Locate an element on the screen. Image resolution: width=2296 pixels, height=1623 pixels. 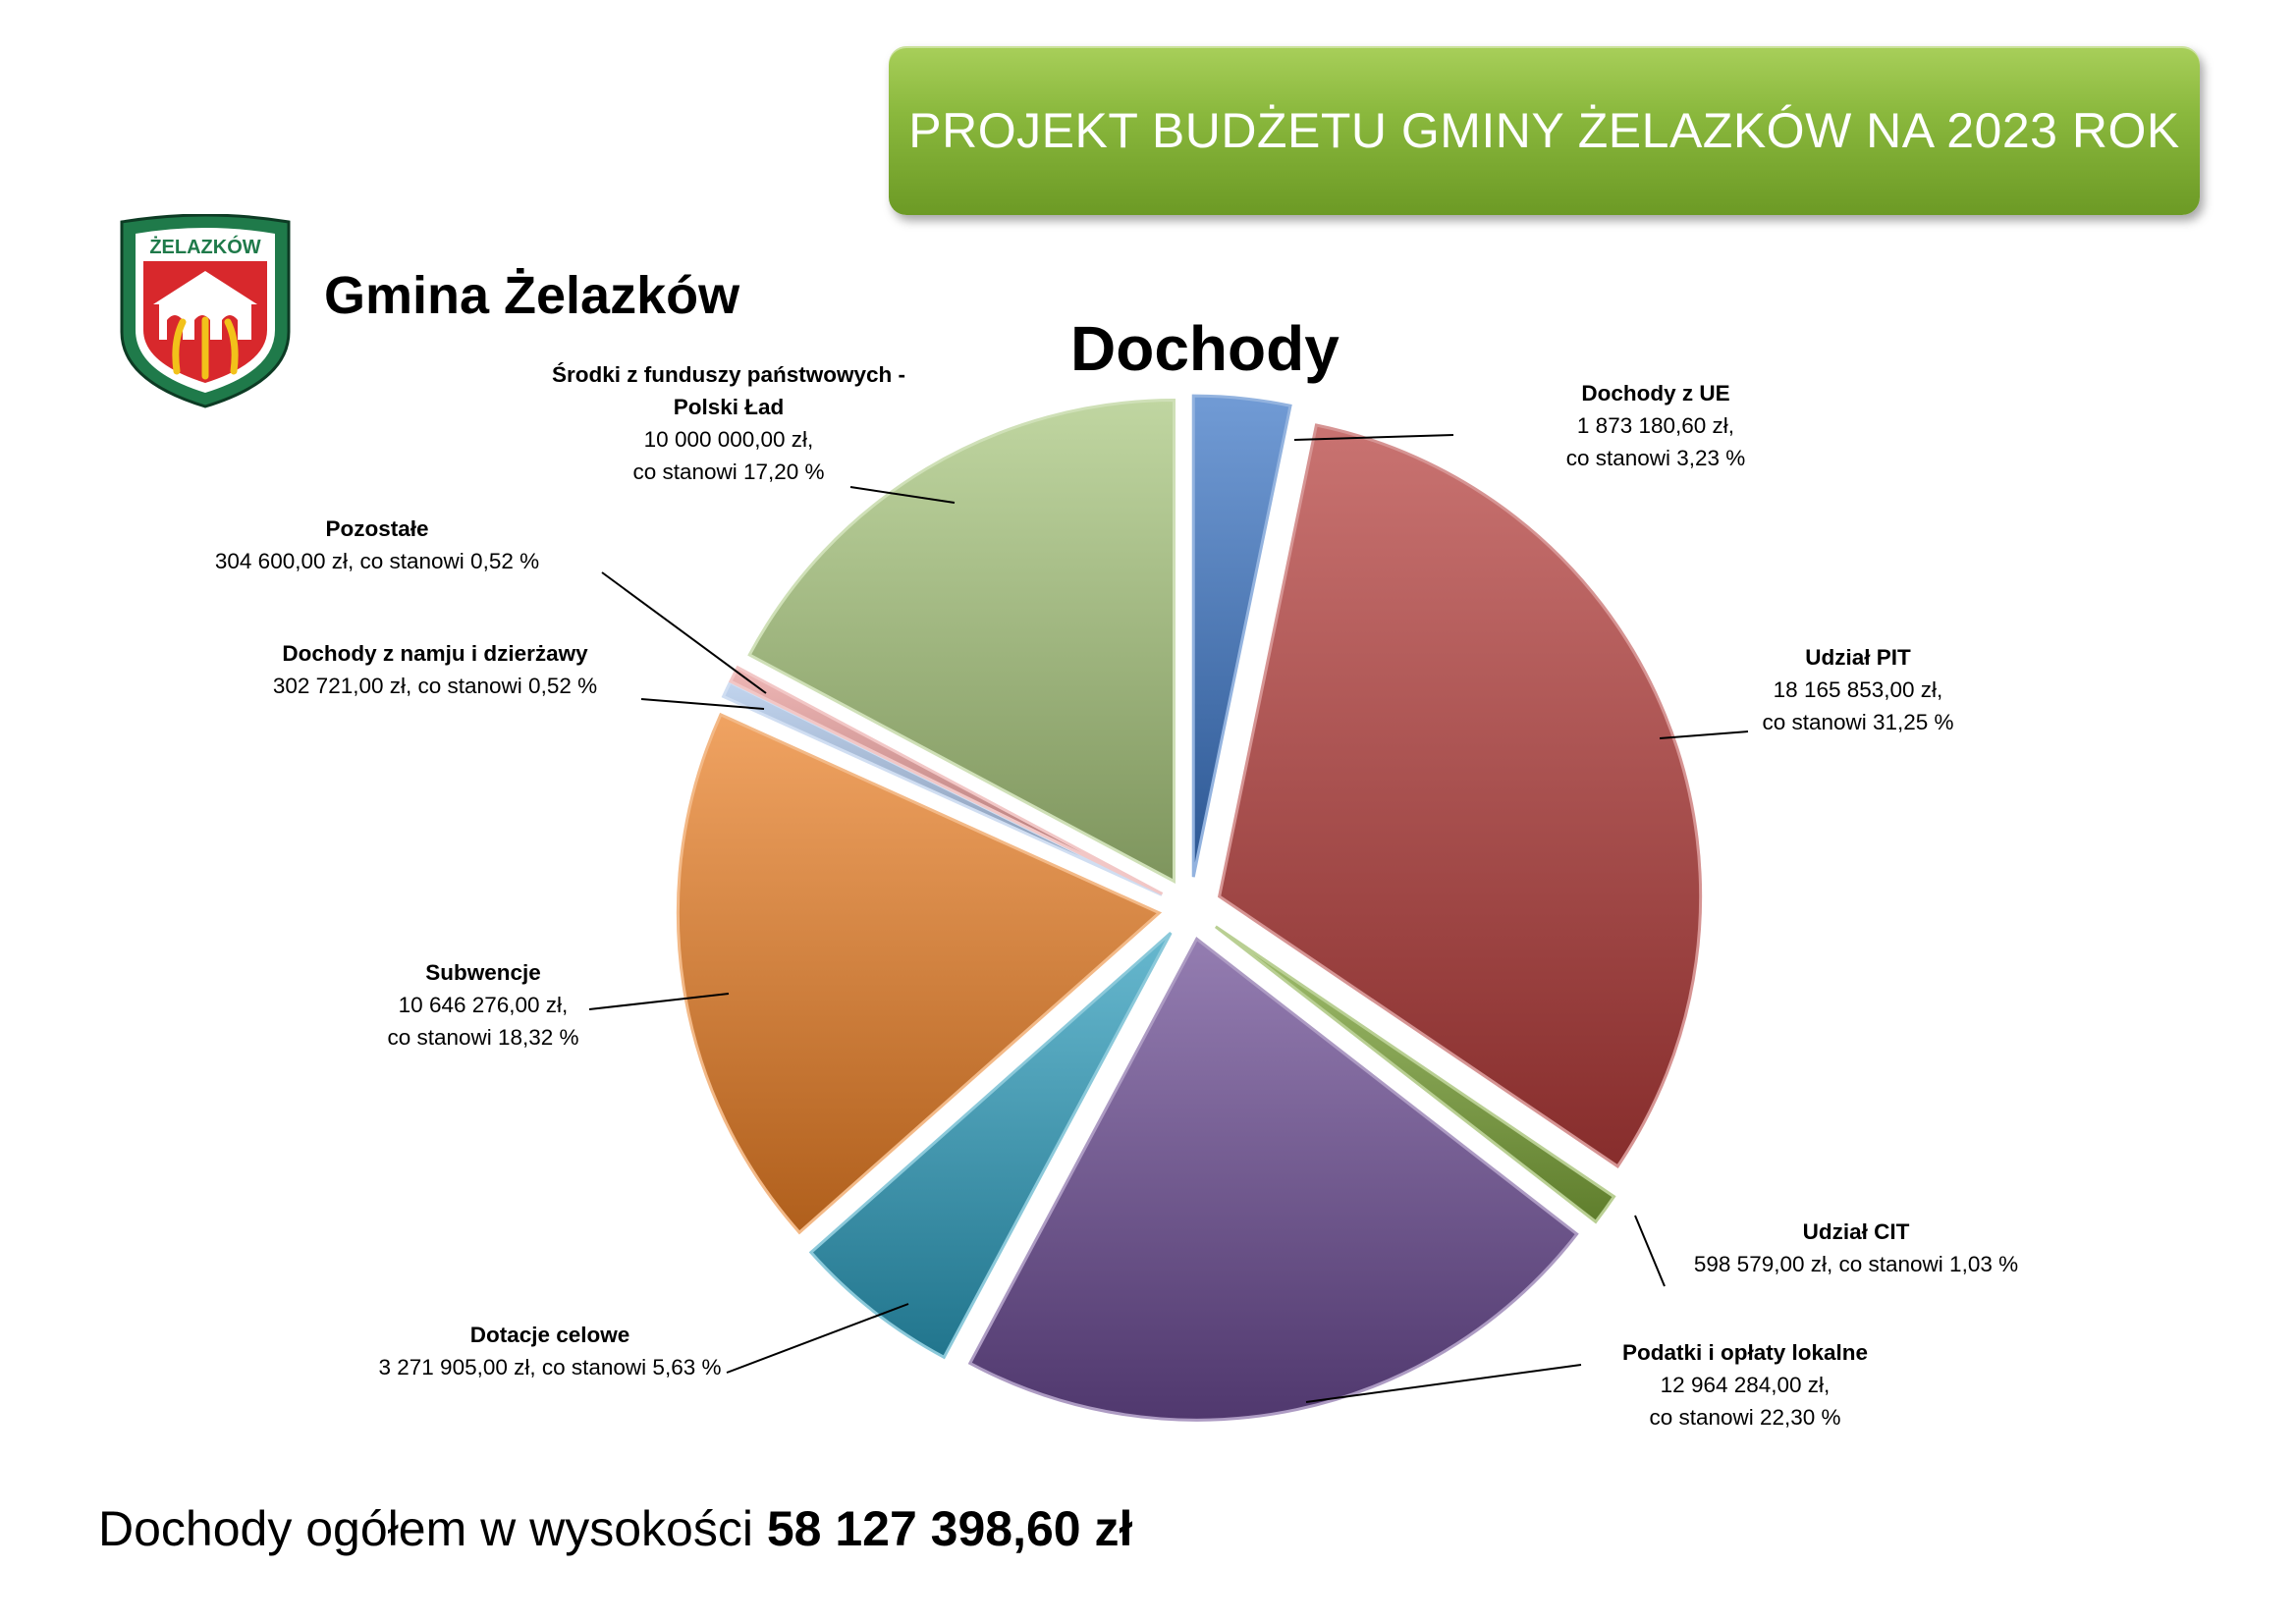
crest-text: ŻELAZKÓW is located at coordinates (204, 246).